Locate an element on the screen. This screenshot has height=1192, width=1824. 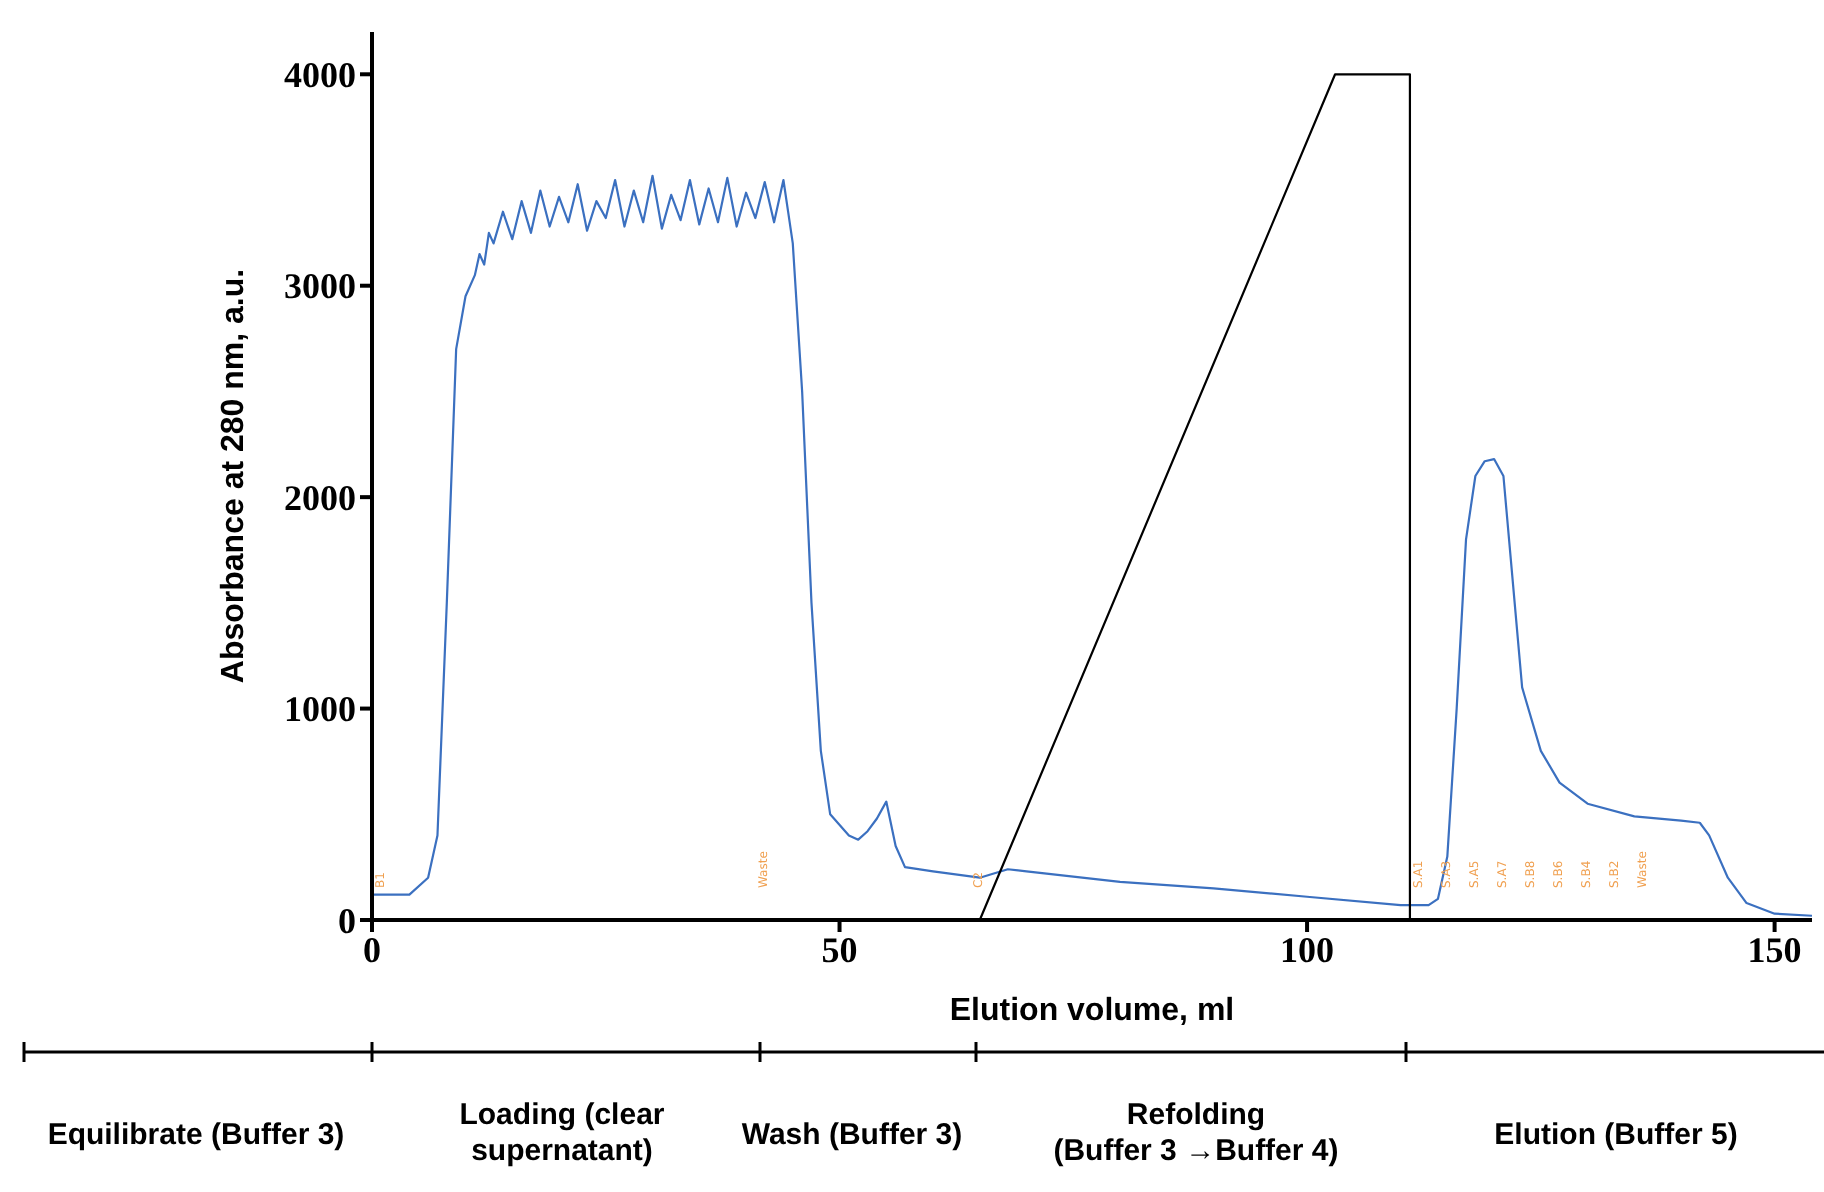
y-axis-title: Absorbance at 280 nm, a.u. is located at coordinates (234, 476).